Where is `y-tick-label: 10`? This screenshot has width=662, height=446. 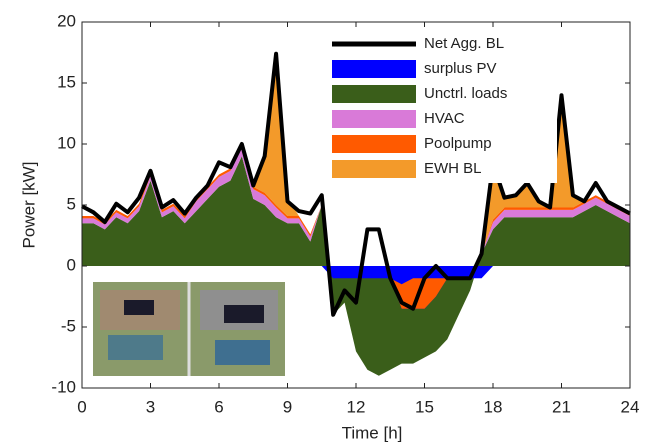
y-tick-label: 10 is located at coordinates (66, 142).